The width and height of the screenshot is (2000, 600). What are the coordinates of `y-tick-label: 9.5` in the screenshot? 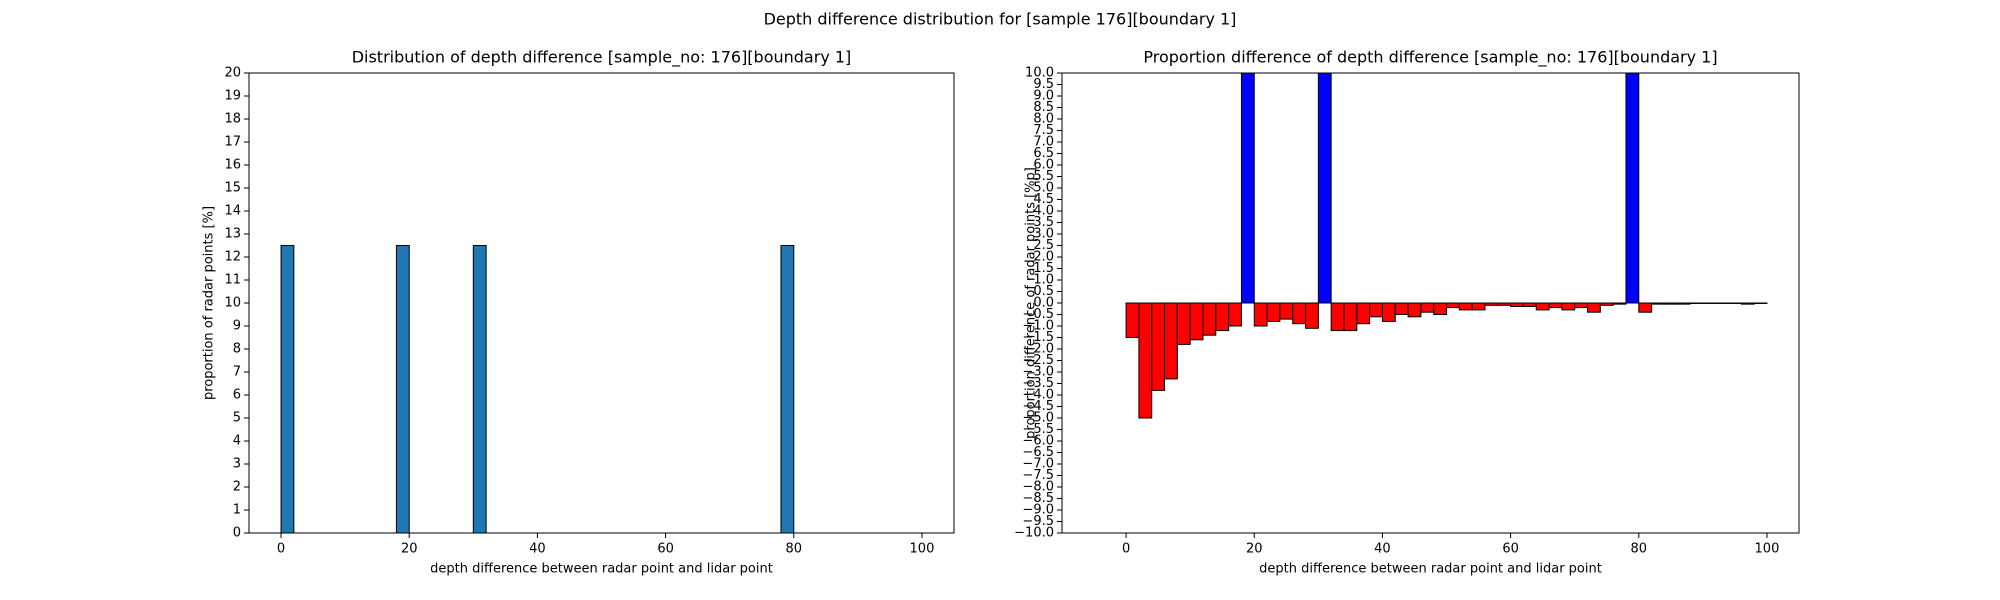 It's located at (1043, 84).